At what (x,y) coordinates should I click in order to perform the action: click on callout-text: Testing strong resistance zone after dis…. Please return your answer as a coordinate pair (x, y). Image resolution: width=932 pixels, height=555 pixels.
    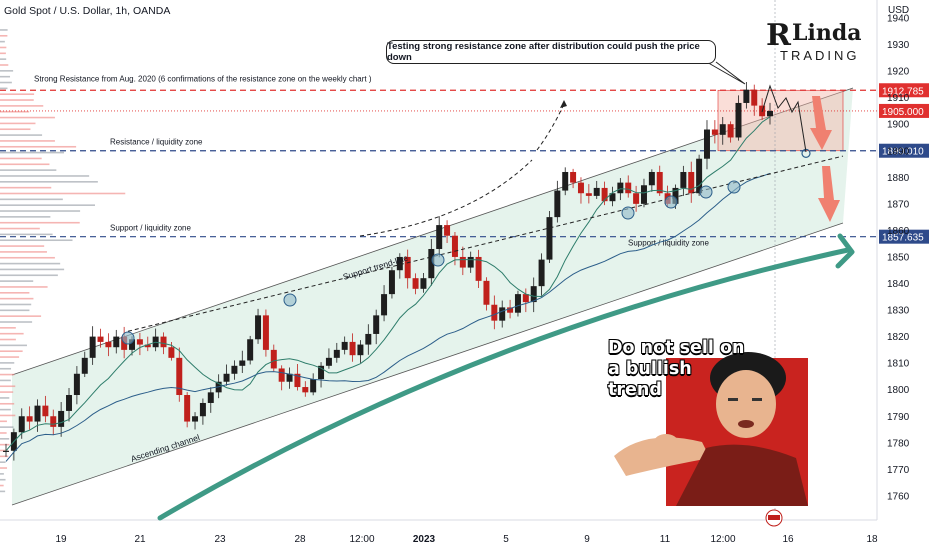
    Looking at the image, I should click on (543, 52).